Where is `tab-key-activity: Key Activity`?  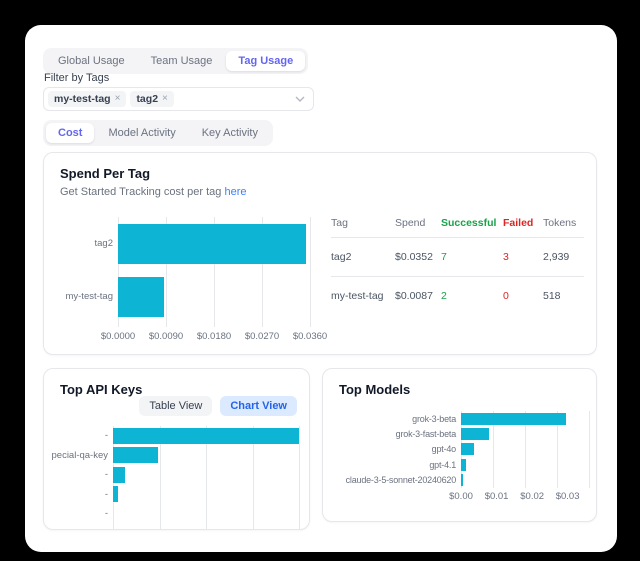
tab-key-activity: Key Activity is located at coordinates (230, 133).